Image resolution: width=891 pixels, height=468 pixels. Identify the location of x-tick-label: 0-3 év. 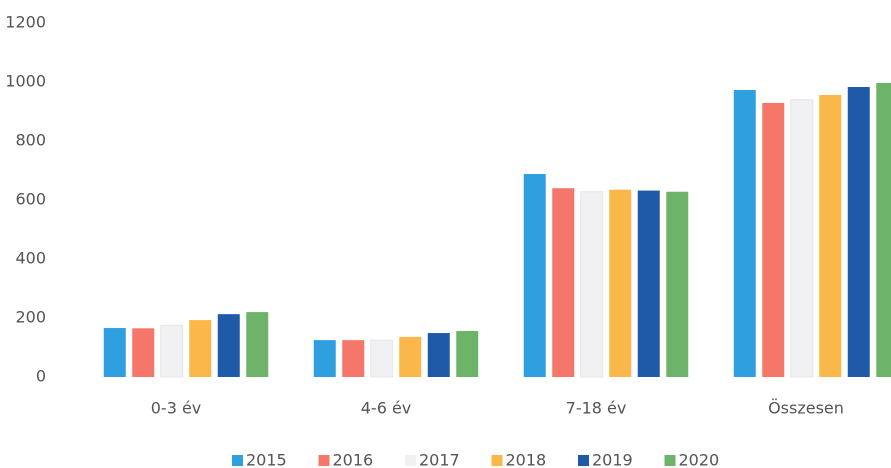
(176, 408).